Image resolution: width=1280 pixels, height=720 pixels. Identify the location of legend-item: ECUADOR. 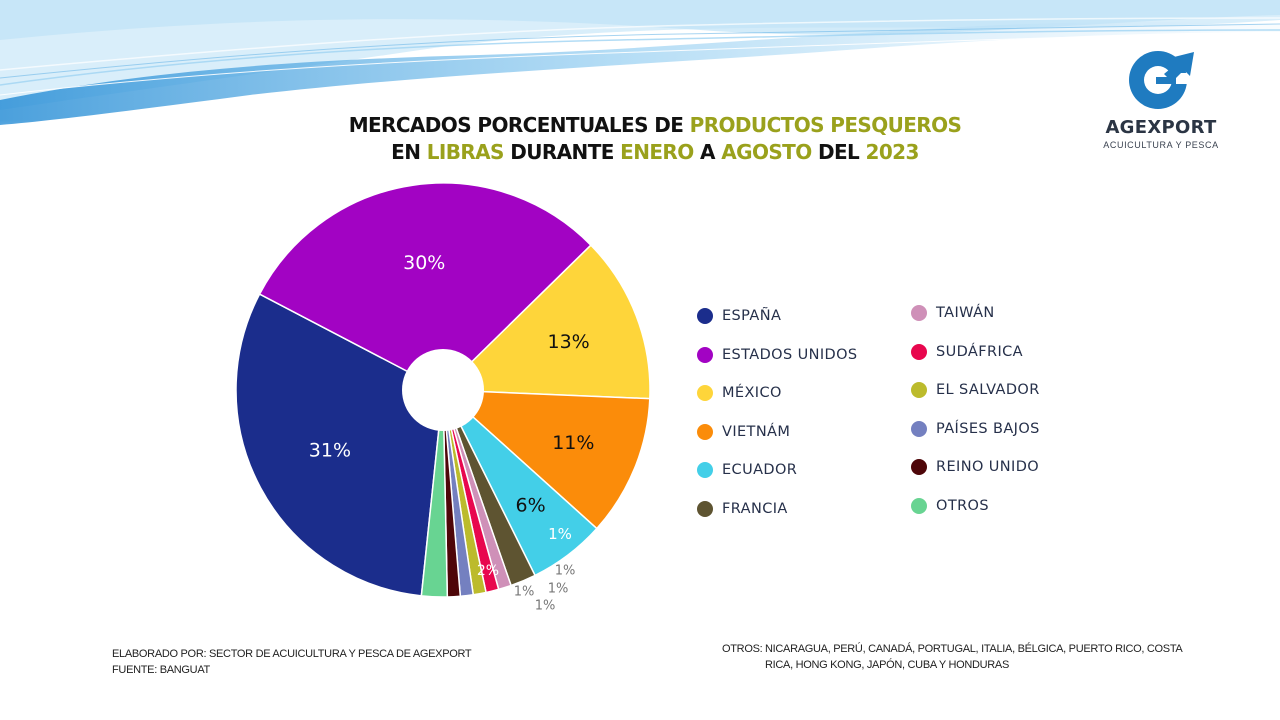
(747, 470).